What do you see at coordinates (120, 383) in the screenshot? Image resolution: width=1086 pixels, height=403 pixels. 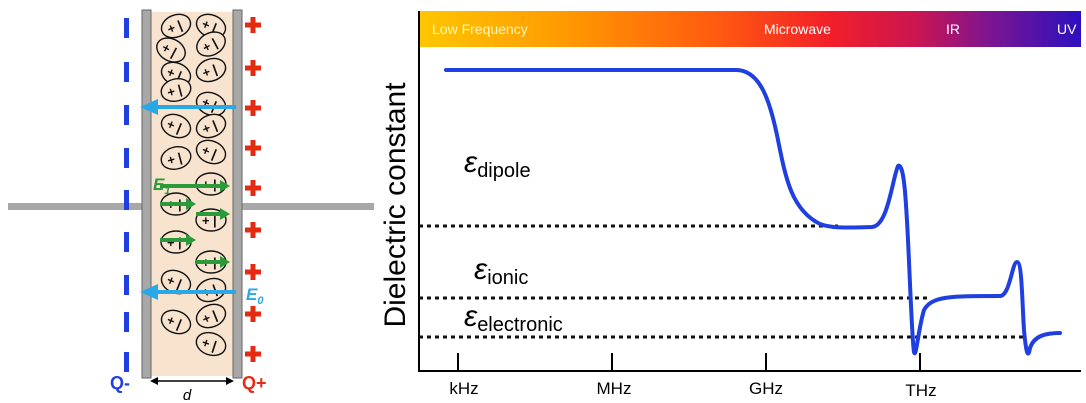 I see `negative-charge-label: Q-` at bounding box center [120, 383].